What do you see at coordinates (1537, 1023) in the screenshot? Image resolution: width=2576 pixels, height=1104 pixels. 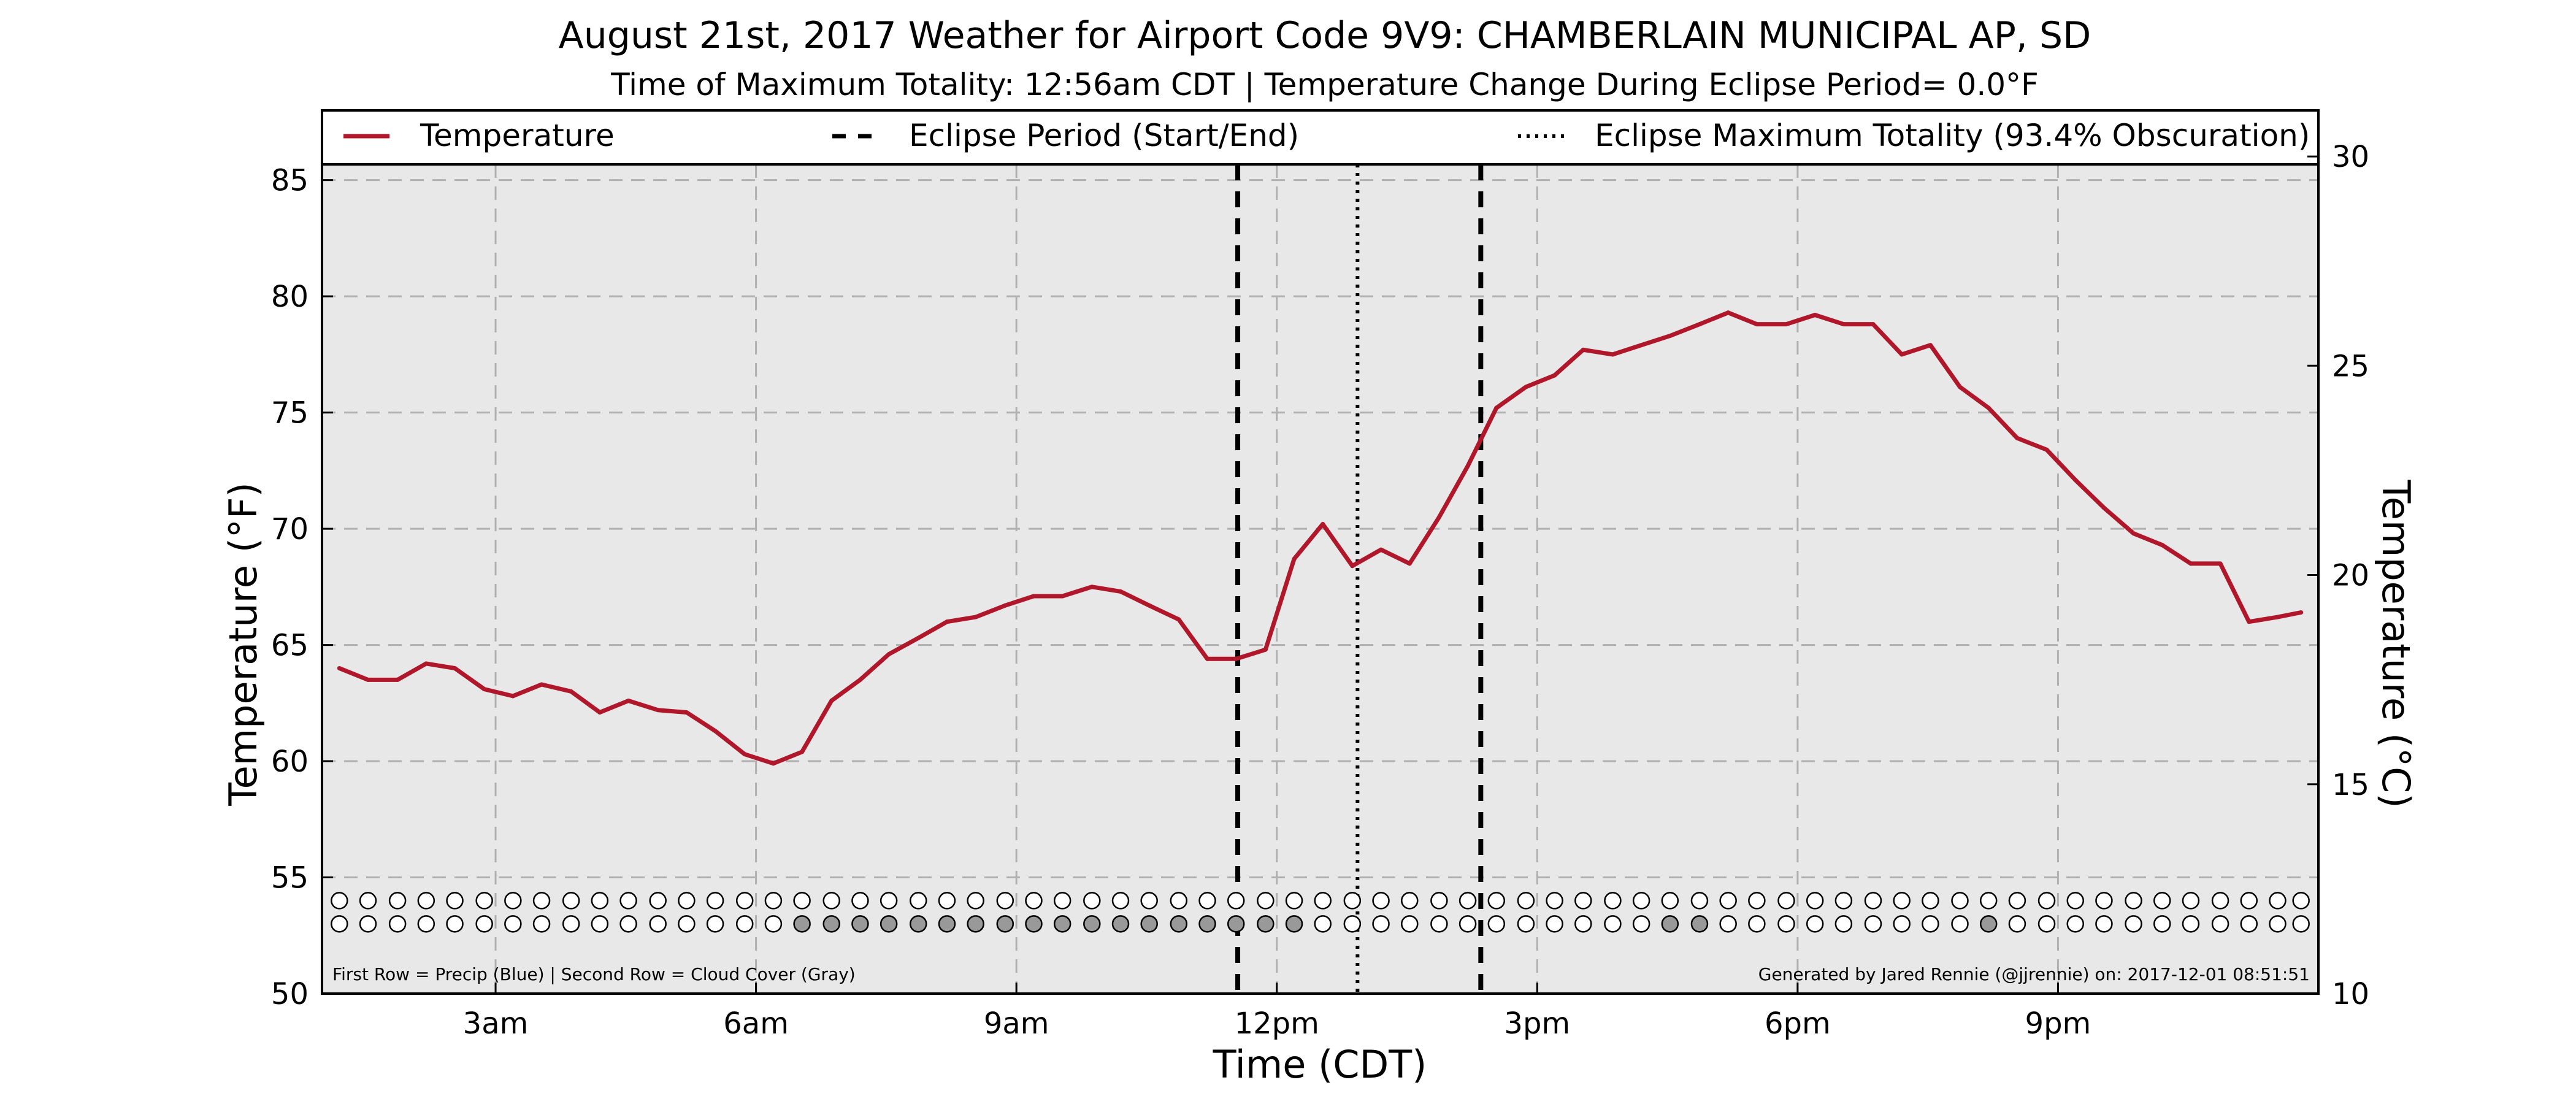 I see `x-tick-label: 3pm` at bounding box center [1537, 1023].